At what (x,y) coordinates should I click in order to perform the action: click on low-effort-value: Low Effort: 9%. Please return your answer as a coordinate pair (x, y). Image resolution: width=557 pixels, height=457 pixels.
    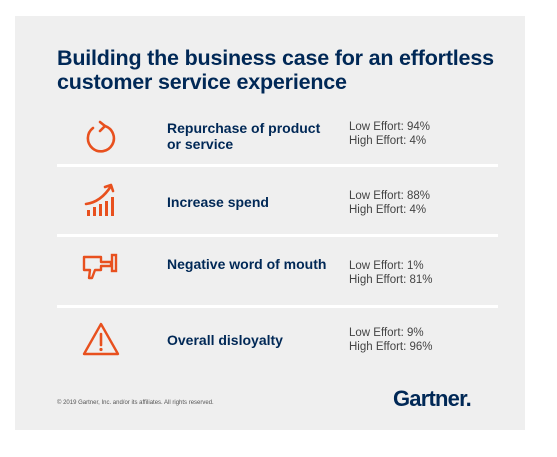
    Looking at the image, I should click on (386, 333).